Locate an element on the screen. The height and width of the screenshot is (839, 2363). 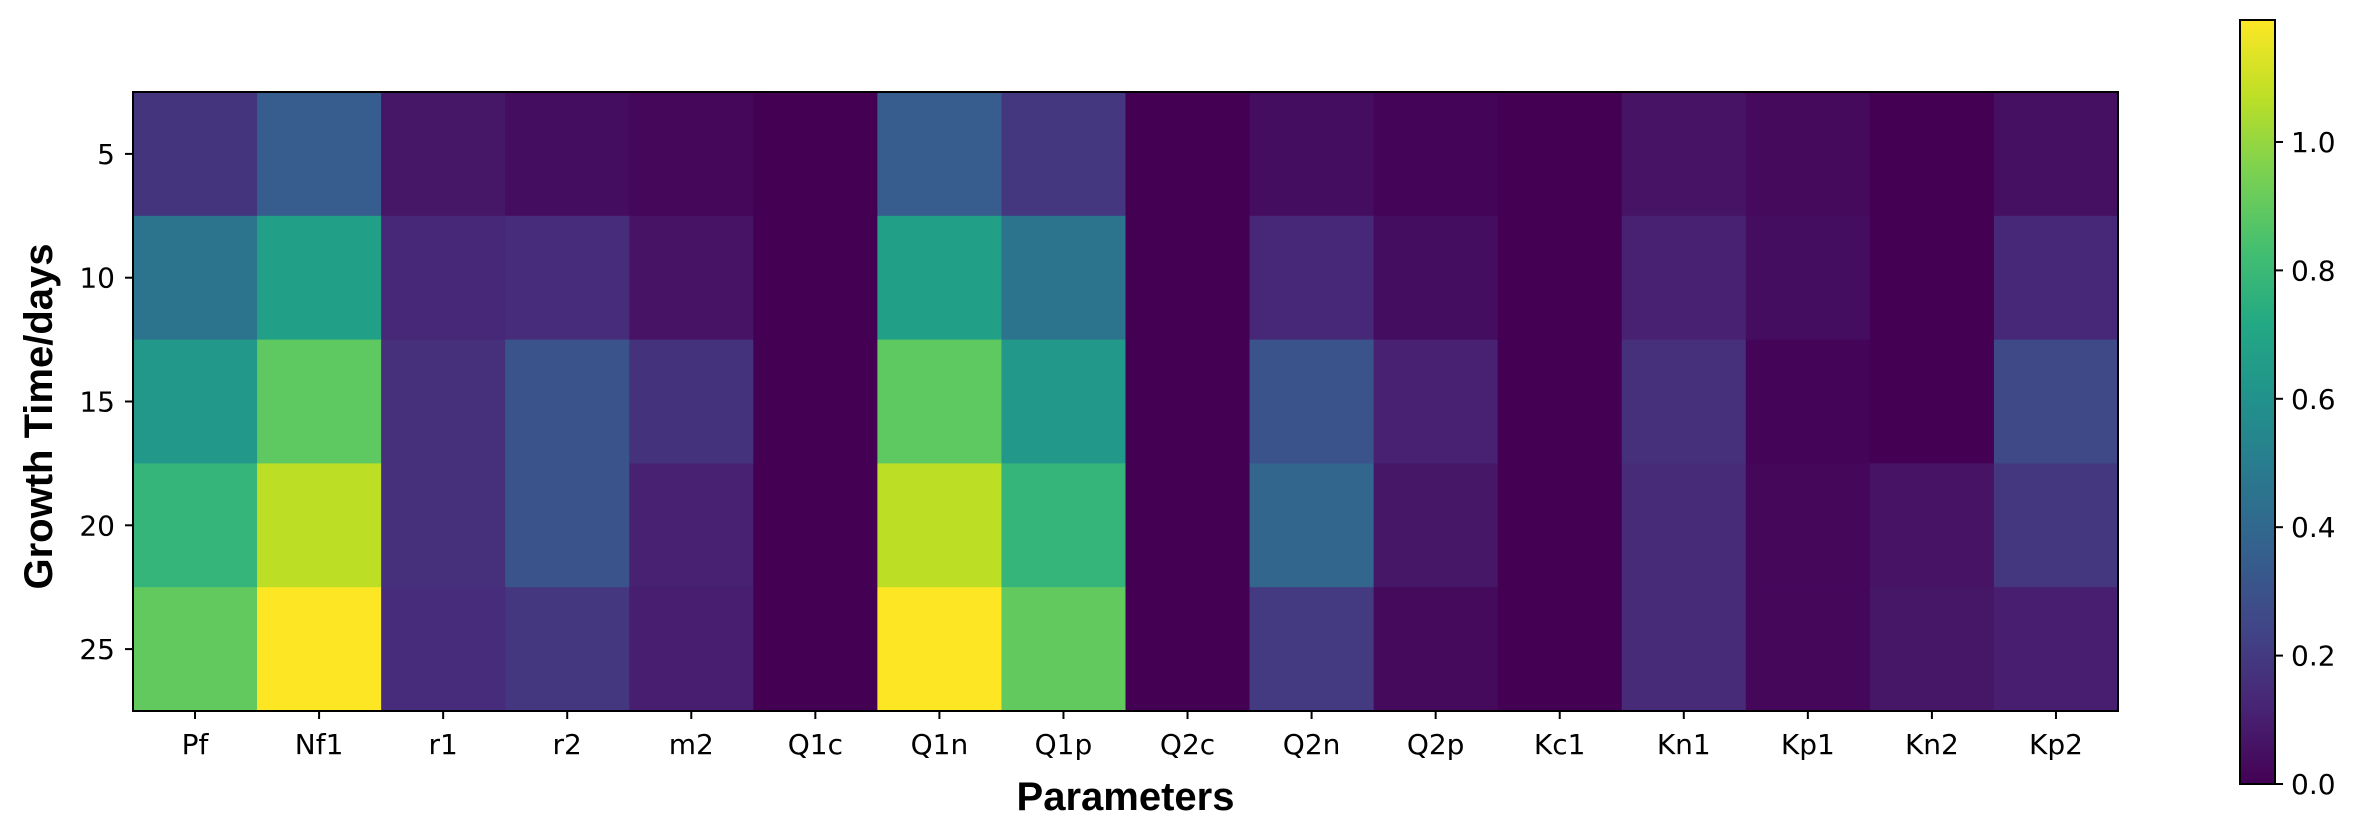
x-tick-label: Q2n is located at coordinates (1312, 744).